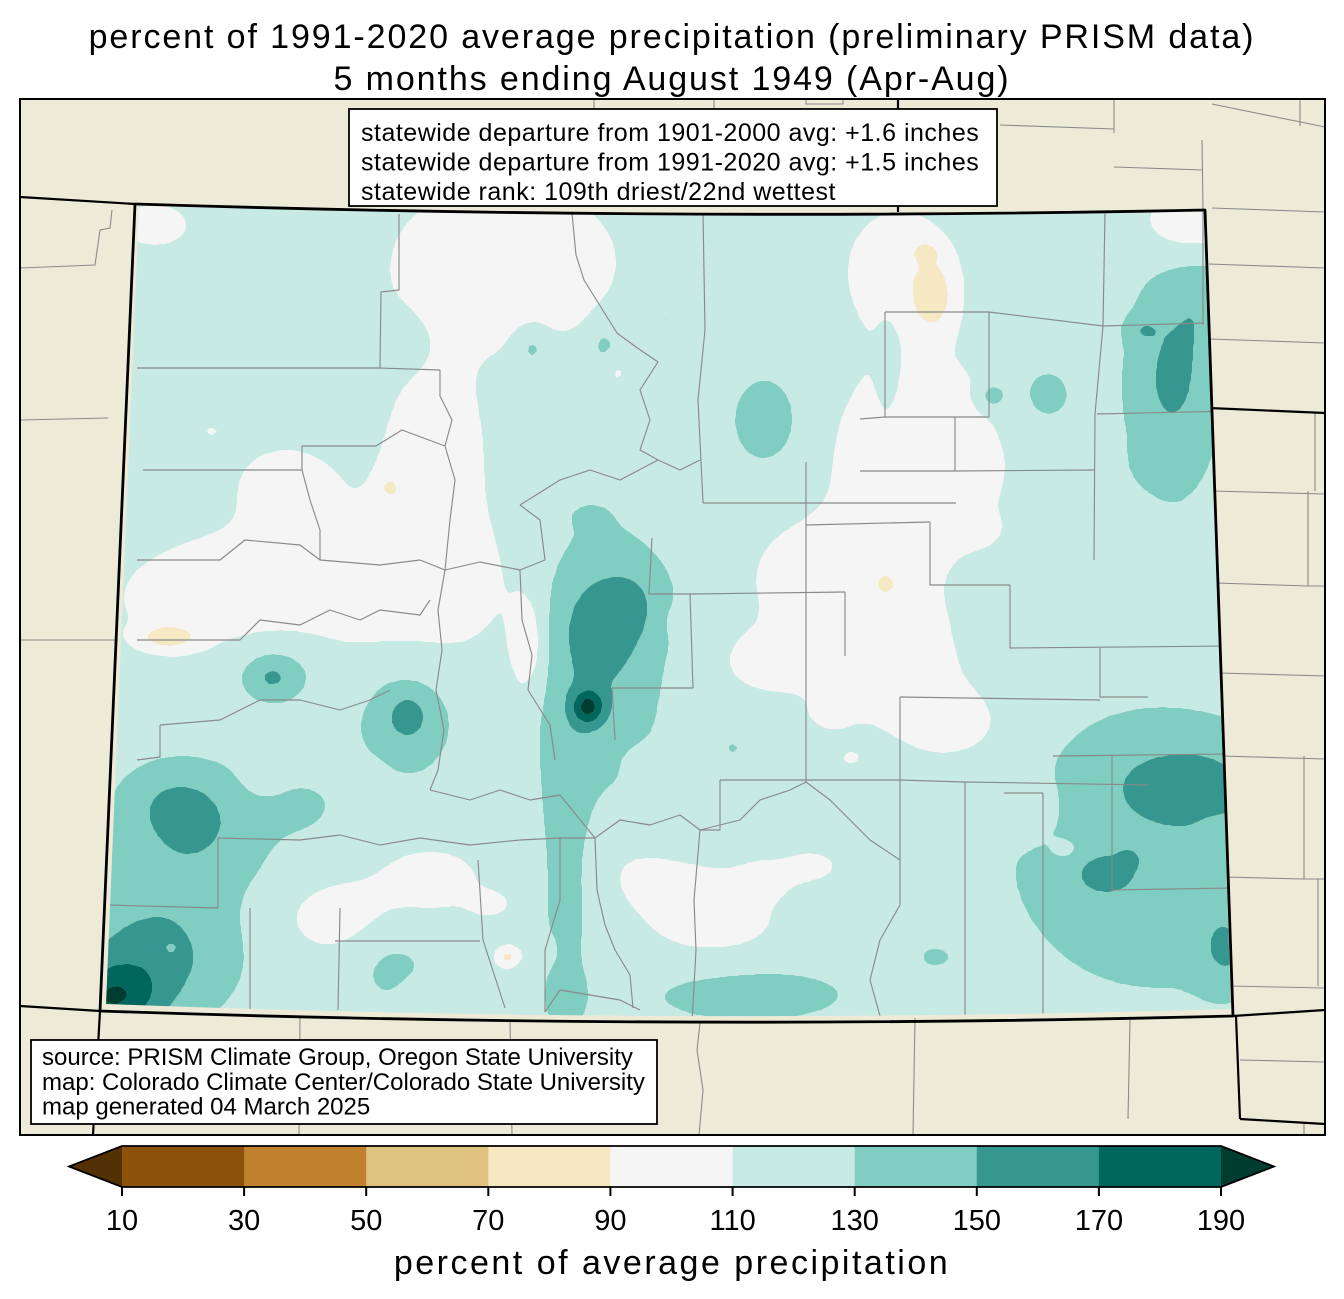 The image size is (1344, 1299). I want to click on svg-text: map generated 04 March 2025, so click(206, 1107).